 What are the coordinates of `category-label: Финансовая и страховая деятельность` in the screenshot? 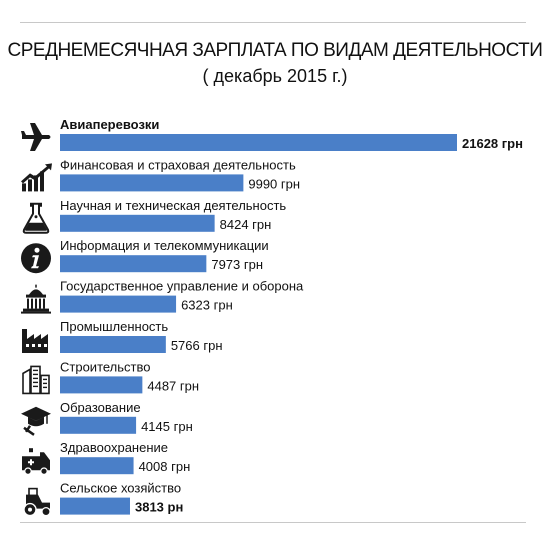 It's located at (178, 164).